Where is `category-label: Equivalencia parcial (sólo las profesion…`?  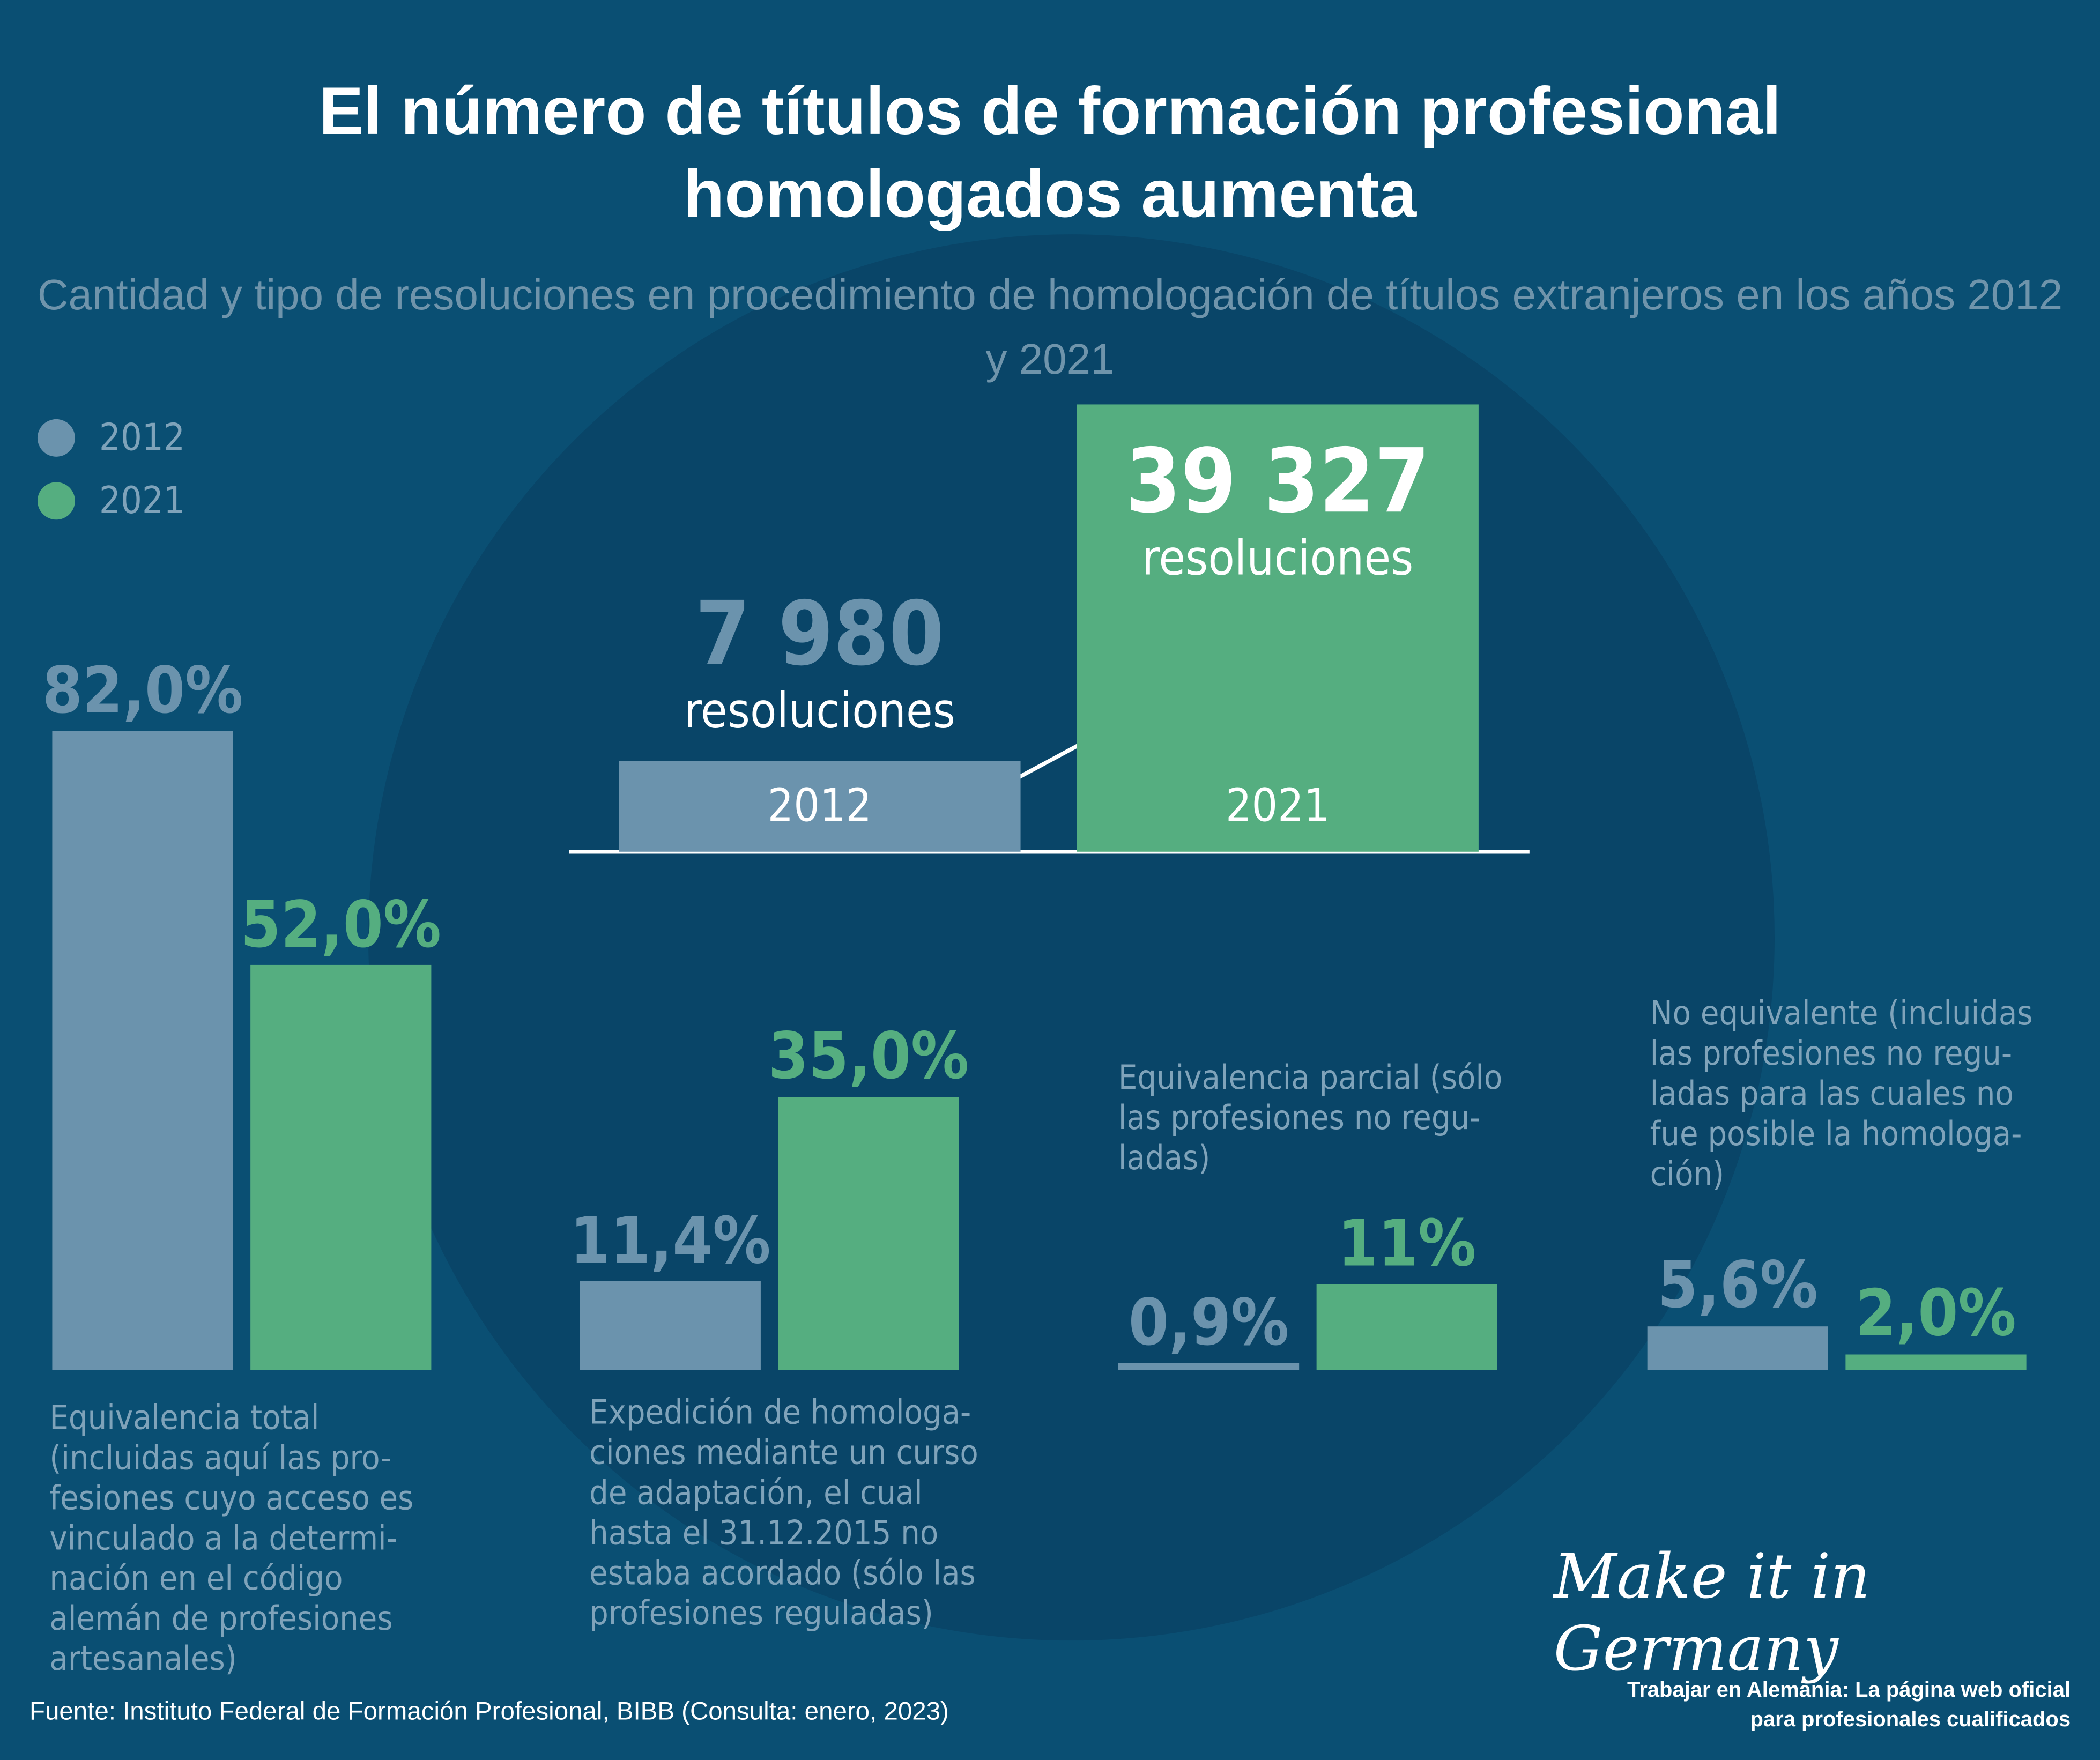
category-label: Equivalencia parcial (sólo las profesion… is located at coordinates (1310, 1117).